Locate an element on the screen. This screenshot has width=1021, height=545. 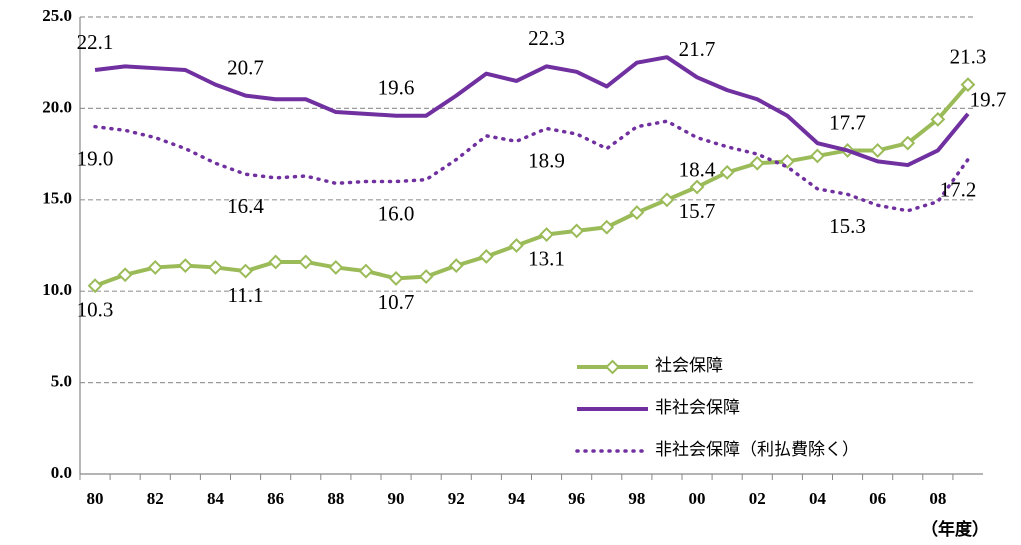
x-tick-label: 00 is located at coordinates (697, 498).